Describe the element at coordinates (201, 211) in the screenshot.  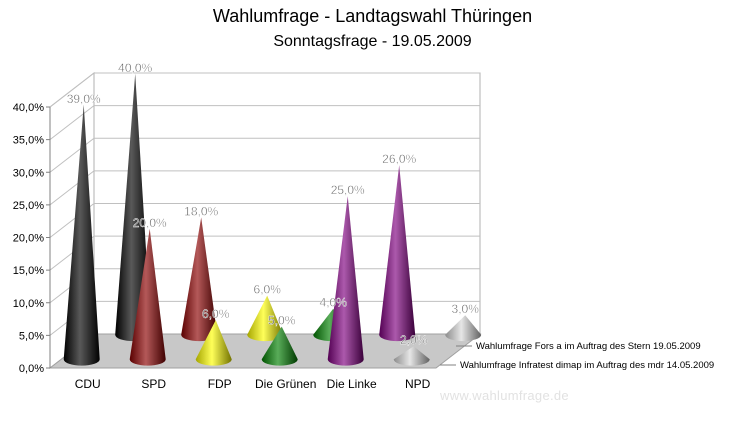
I see `data-label: 18,0%` at that location.